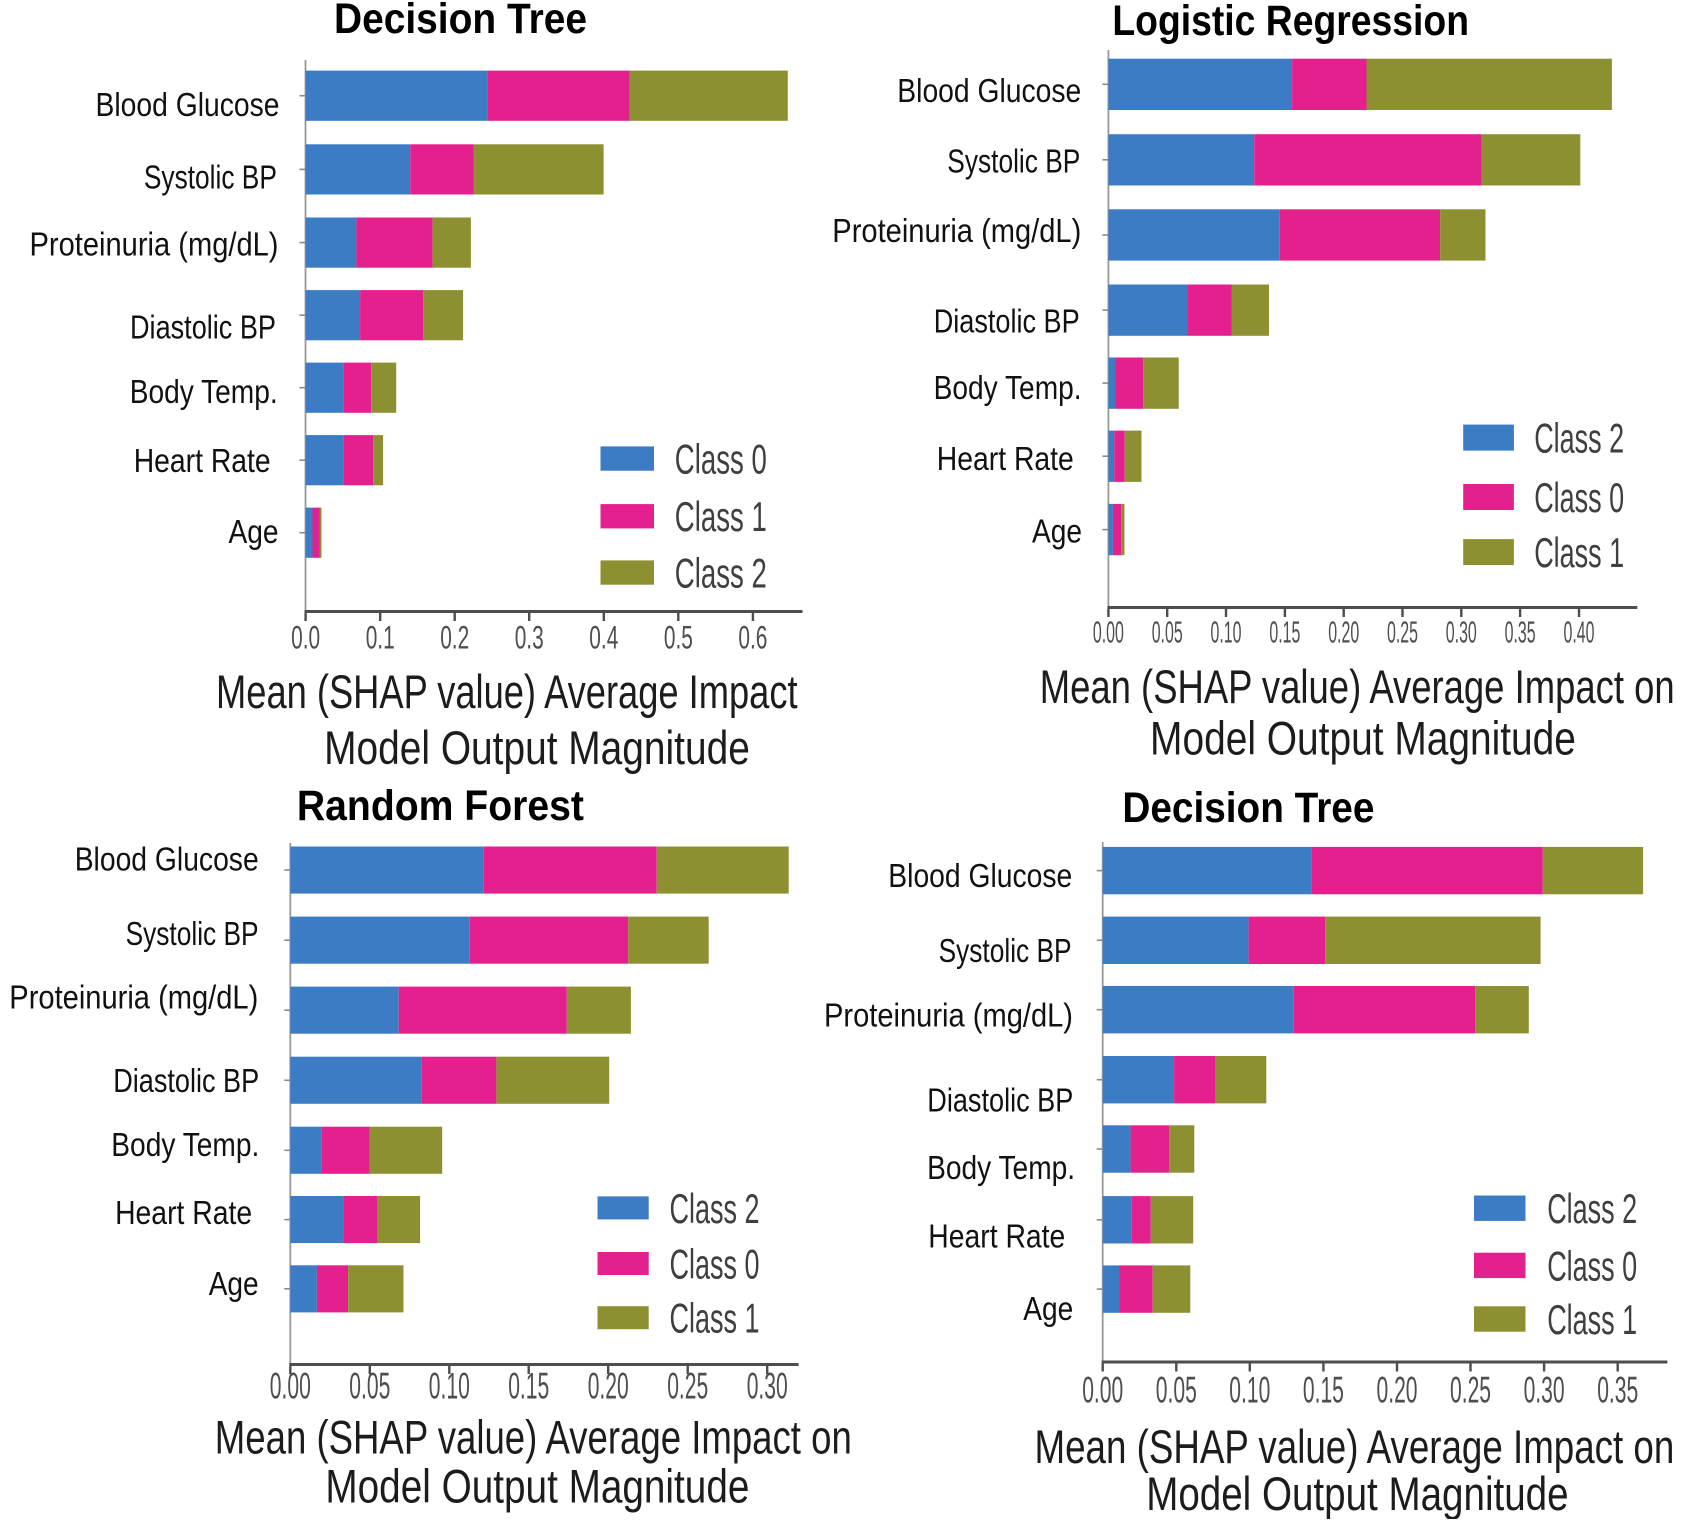 The image size is (1684, 1524). Describe the element at coordinates (1579, 632) in the screenshot. I see `svg-text: 0.40` at that location.